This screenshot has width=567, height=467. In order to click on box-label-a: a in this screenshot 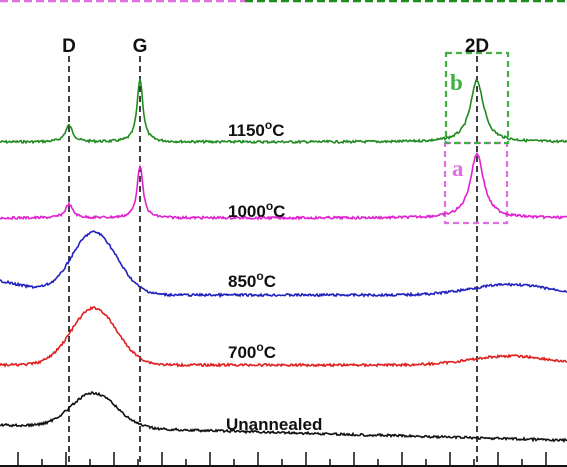, I will do `click(458, 168)`.